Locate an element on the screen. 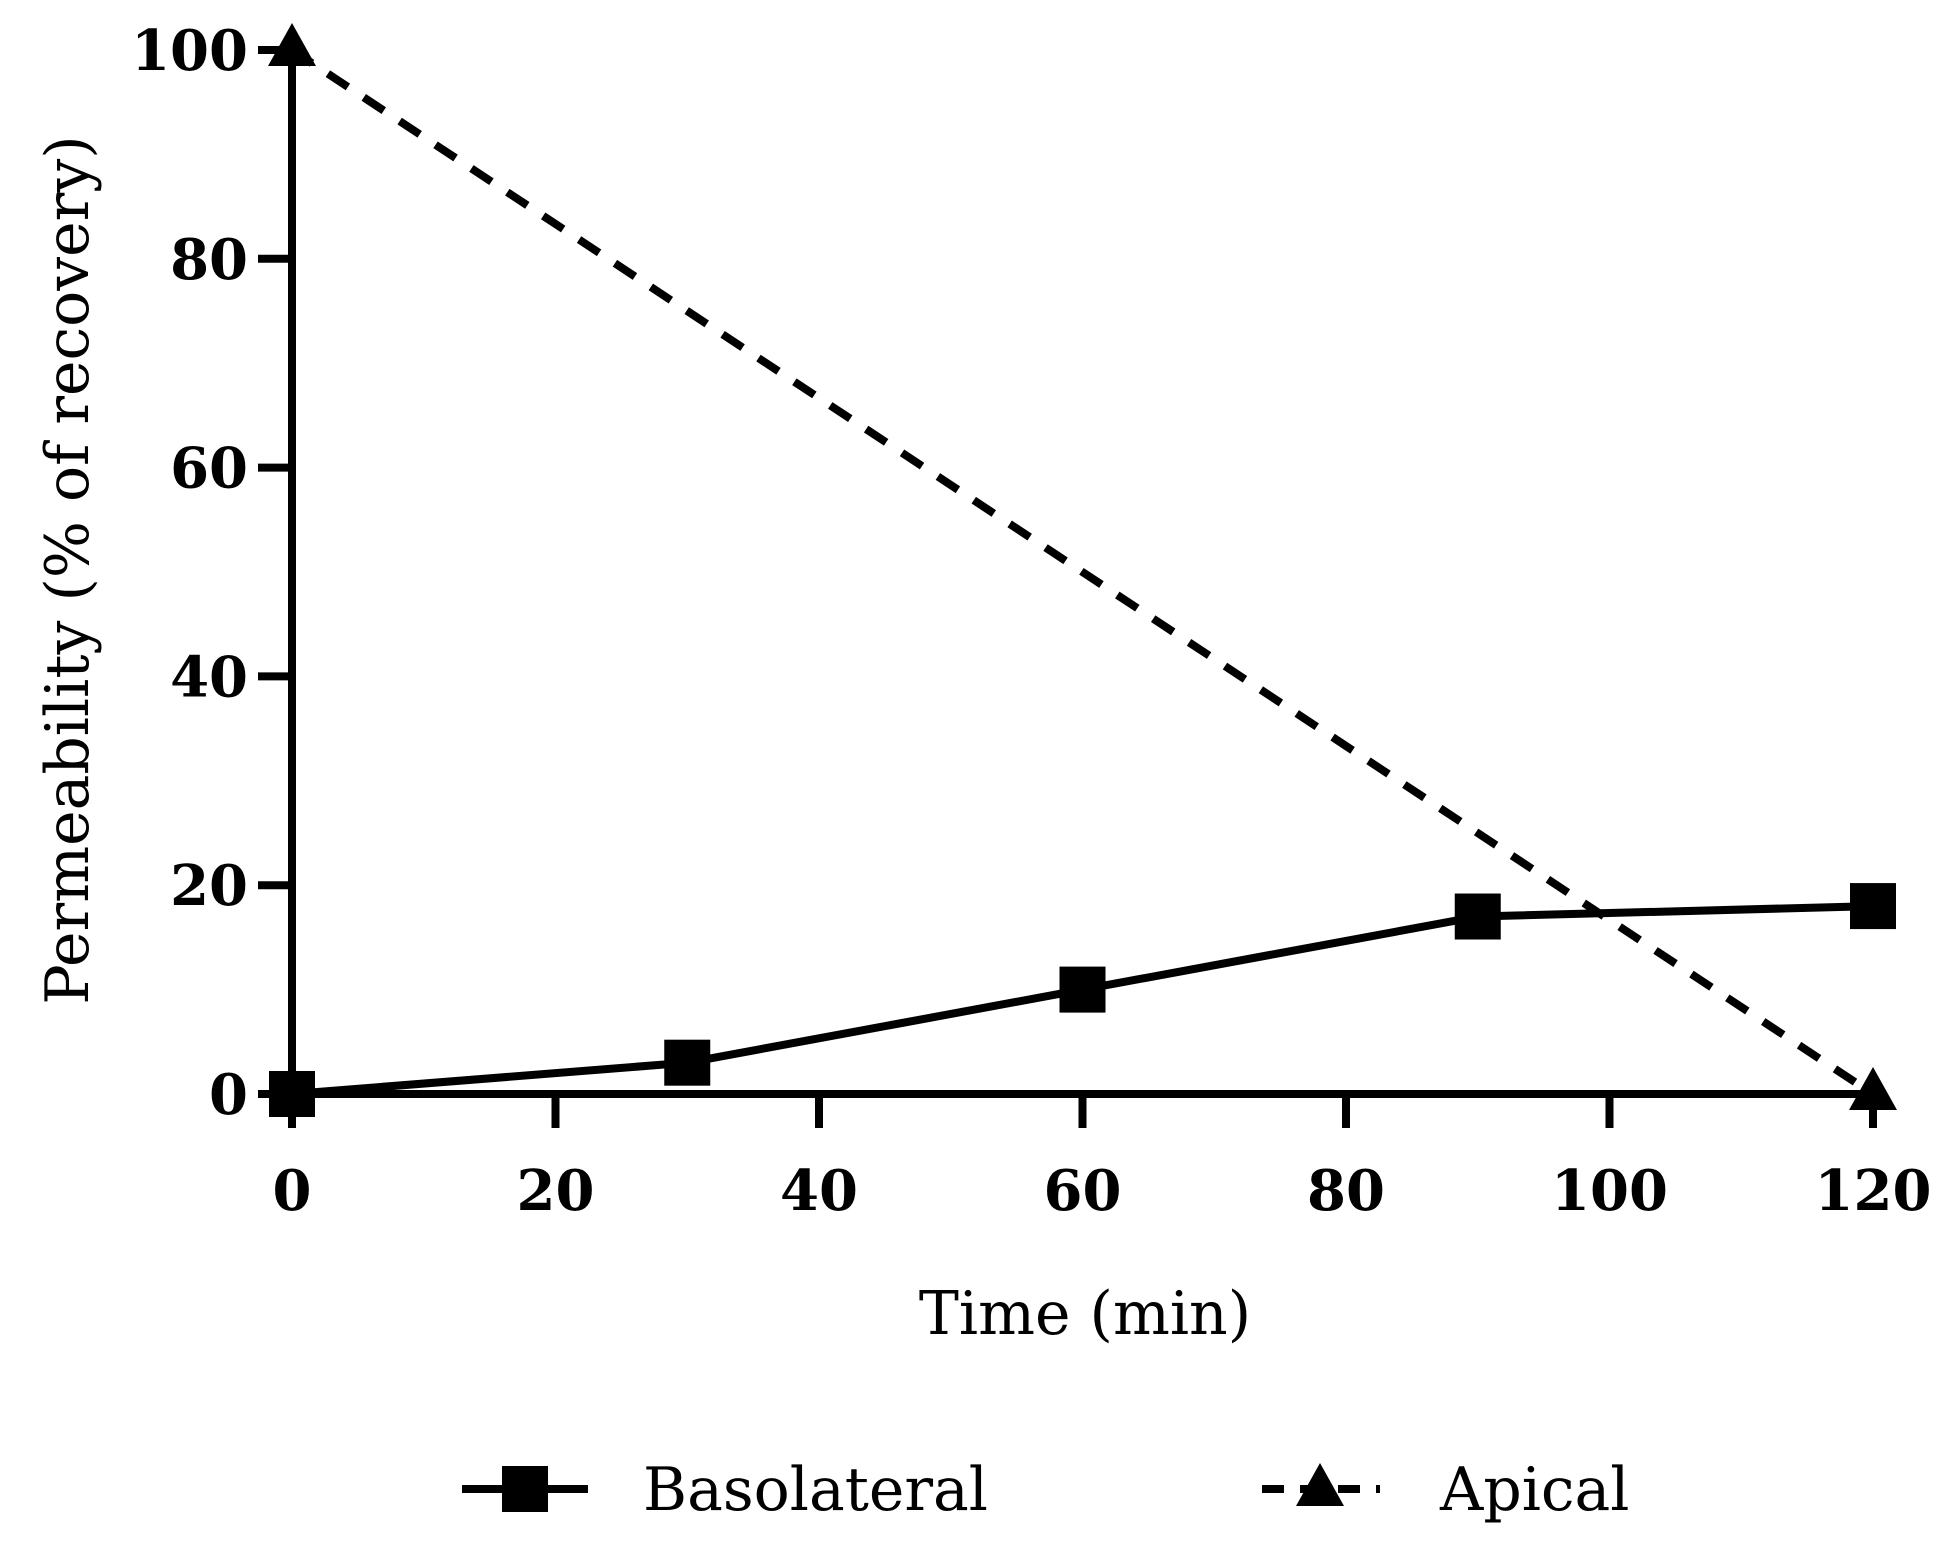  x-axis-title: Time (min) is located at coordinates (1085, 1314).